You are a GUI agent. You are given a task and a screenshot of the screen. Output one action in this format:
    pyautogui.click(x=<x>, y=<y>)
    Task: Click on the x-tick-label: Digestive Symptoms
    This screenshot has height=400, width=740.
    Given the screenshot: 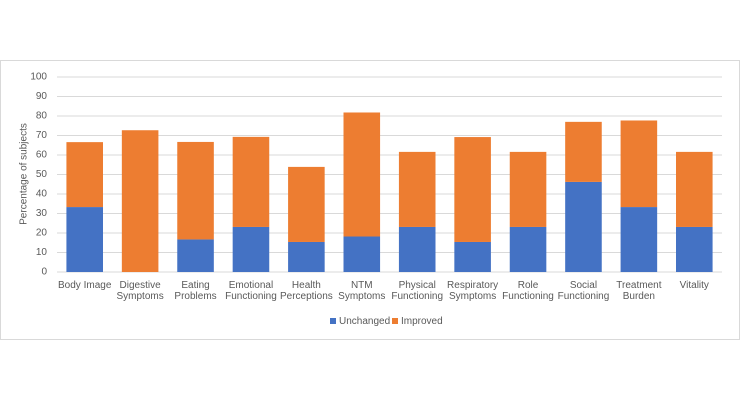 What is the action you would take?
    pyautogui.click(x=140, y=291)
    